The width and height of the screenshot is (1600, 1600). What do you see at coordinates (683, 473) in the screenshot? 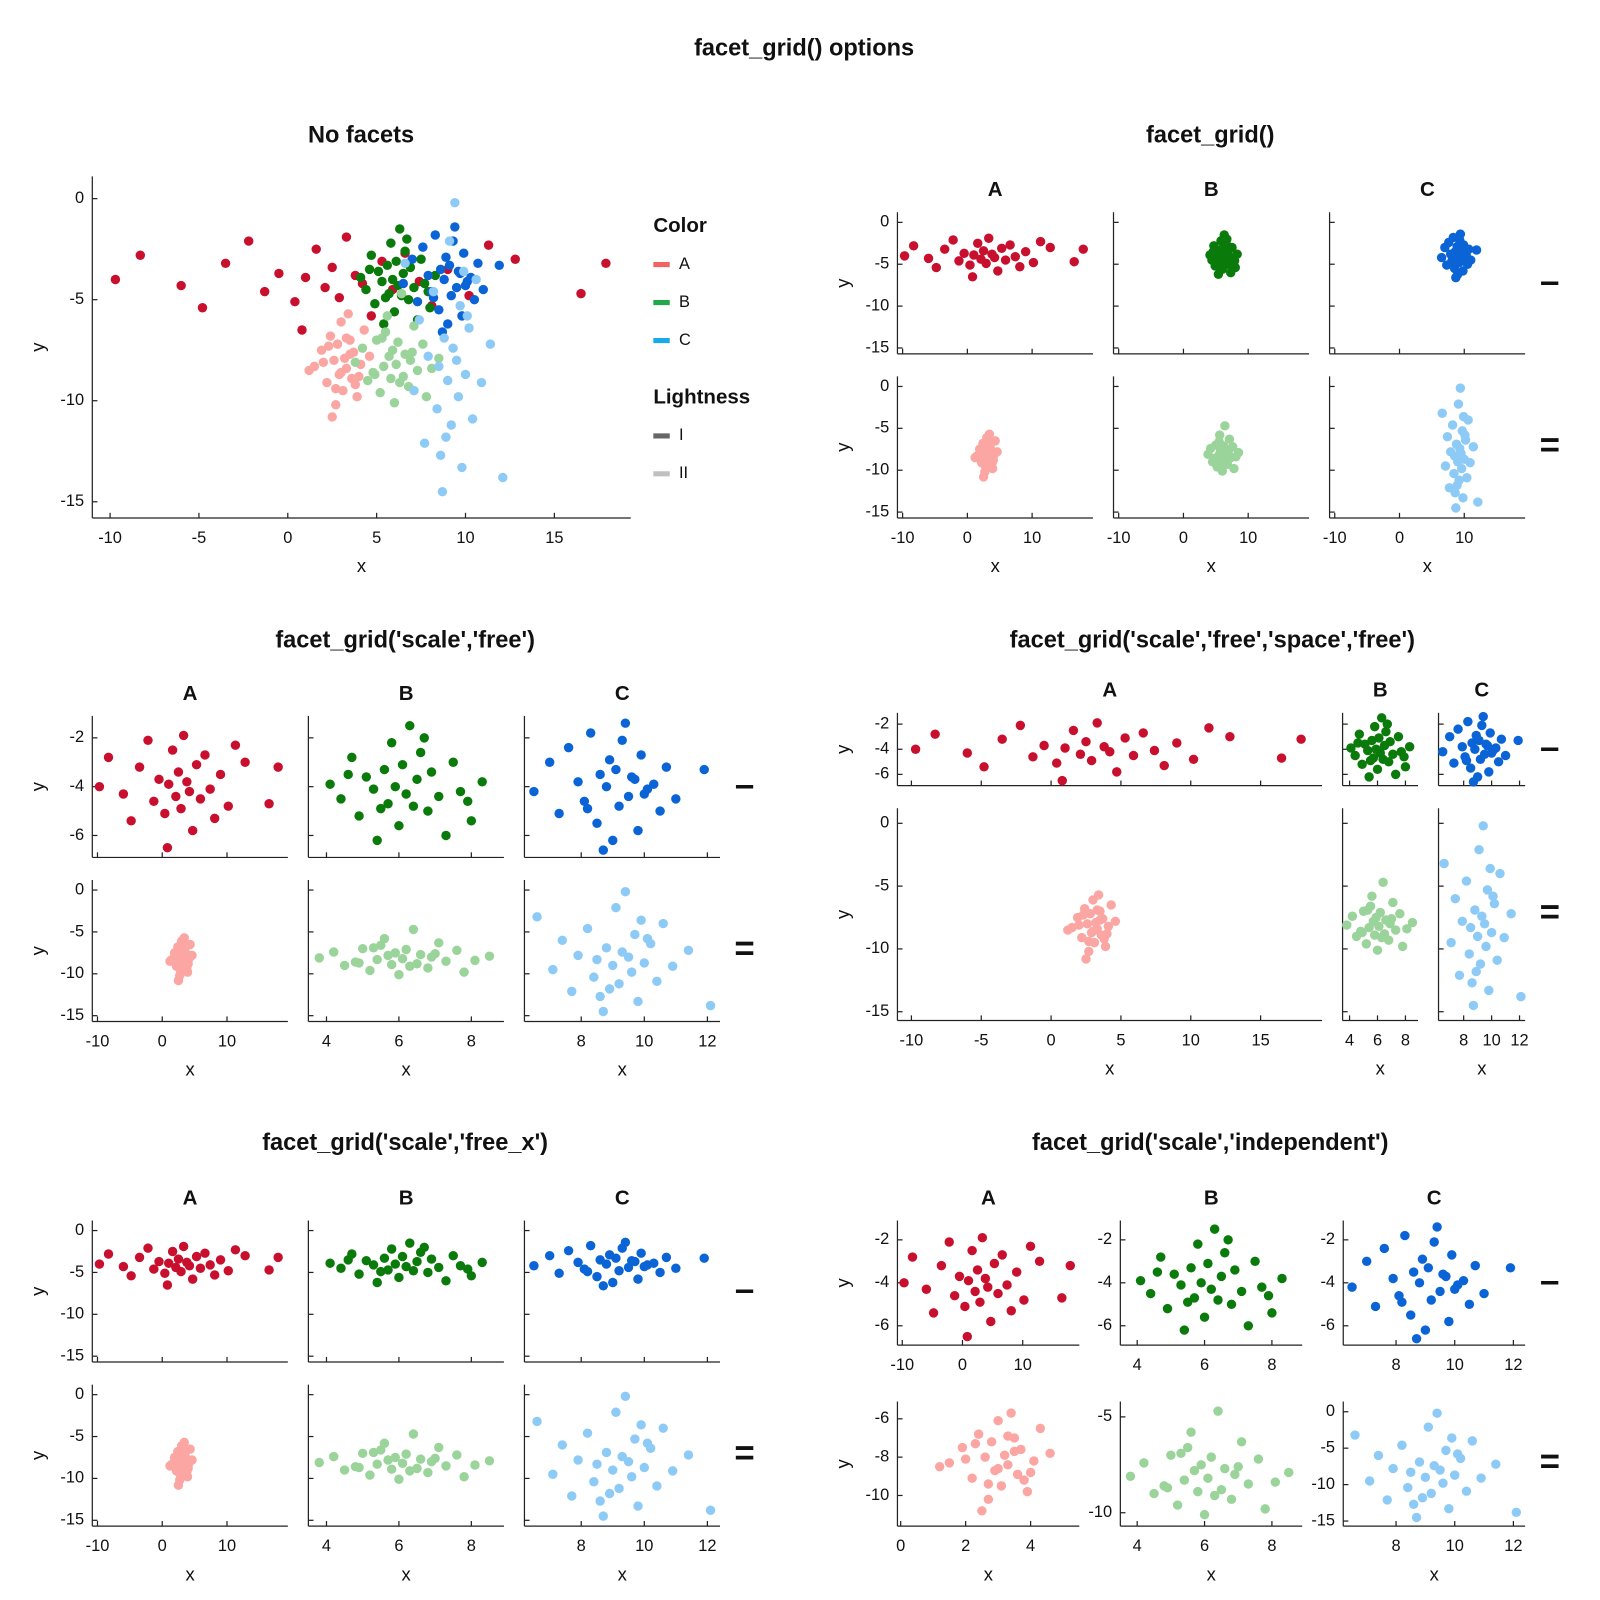
I see `legend-label: II` at bounding box center [683, 473].